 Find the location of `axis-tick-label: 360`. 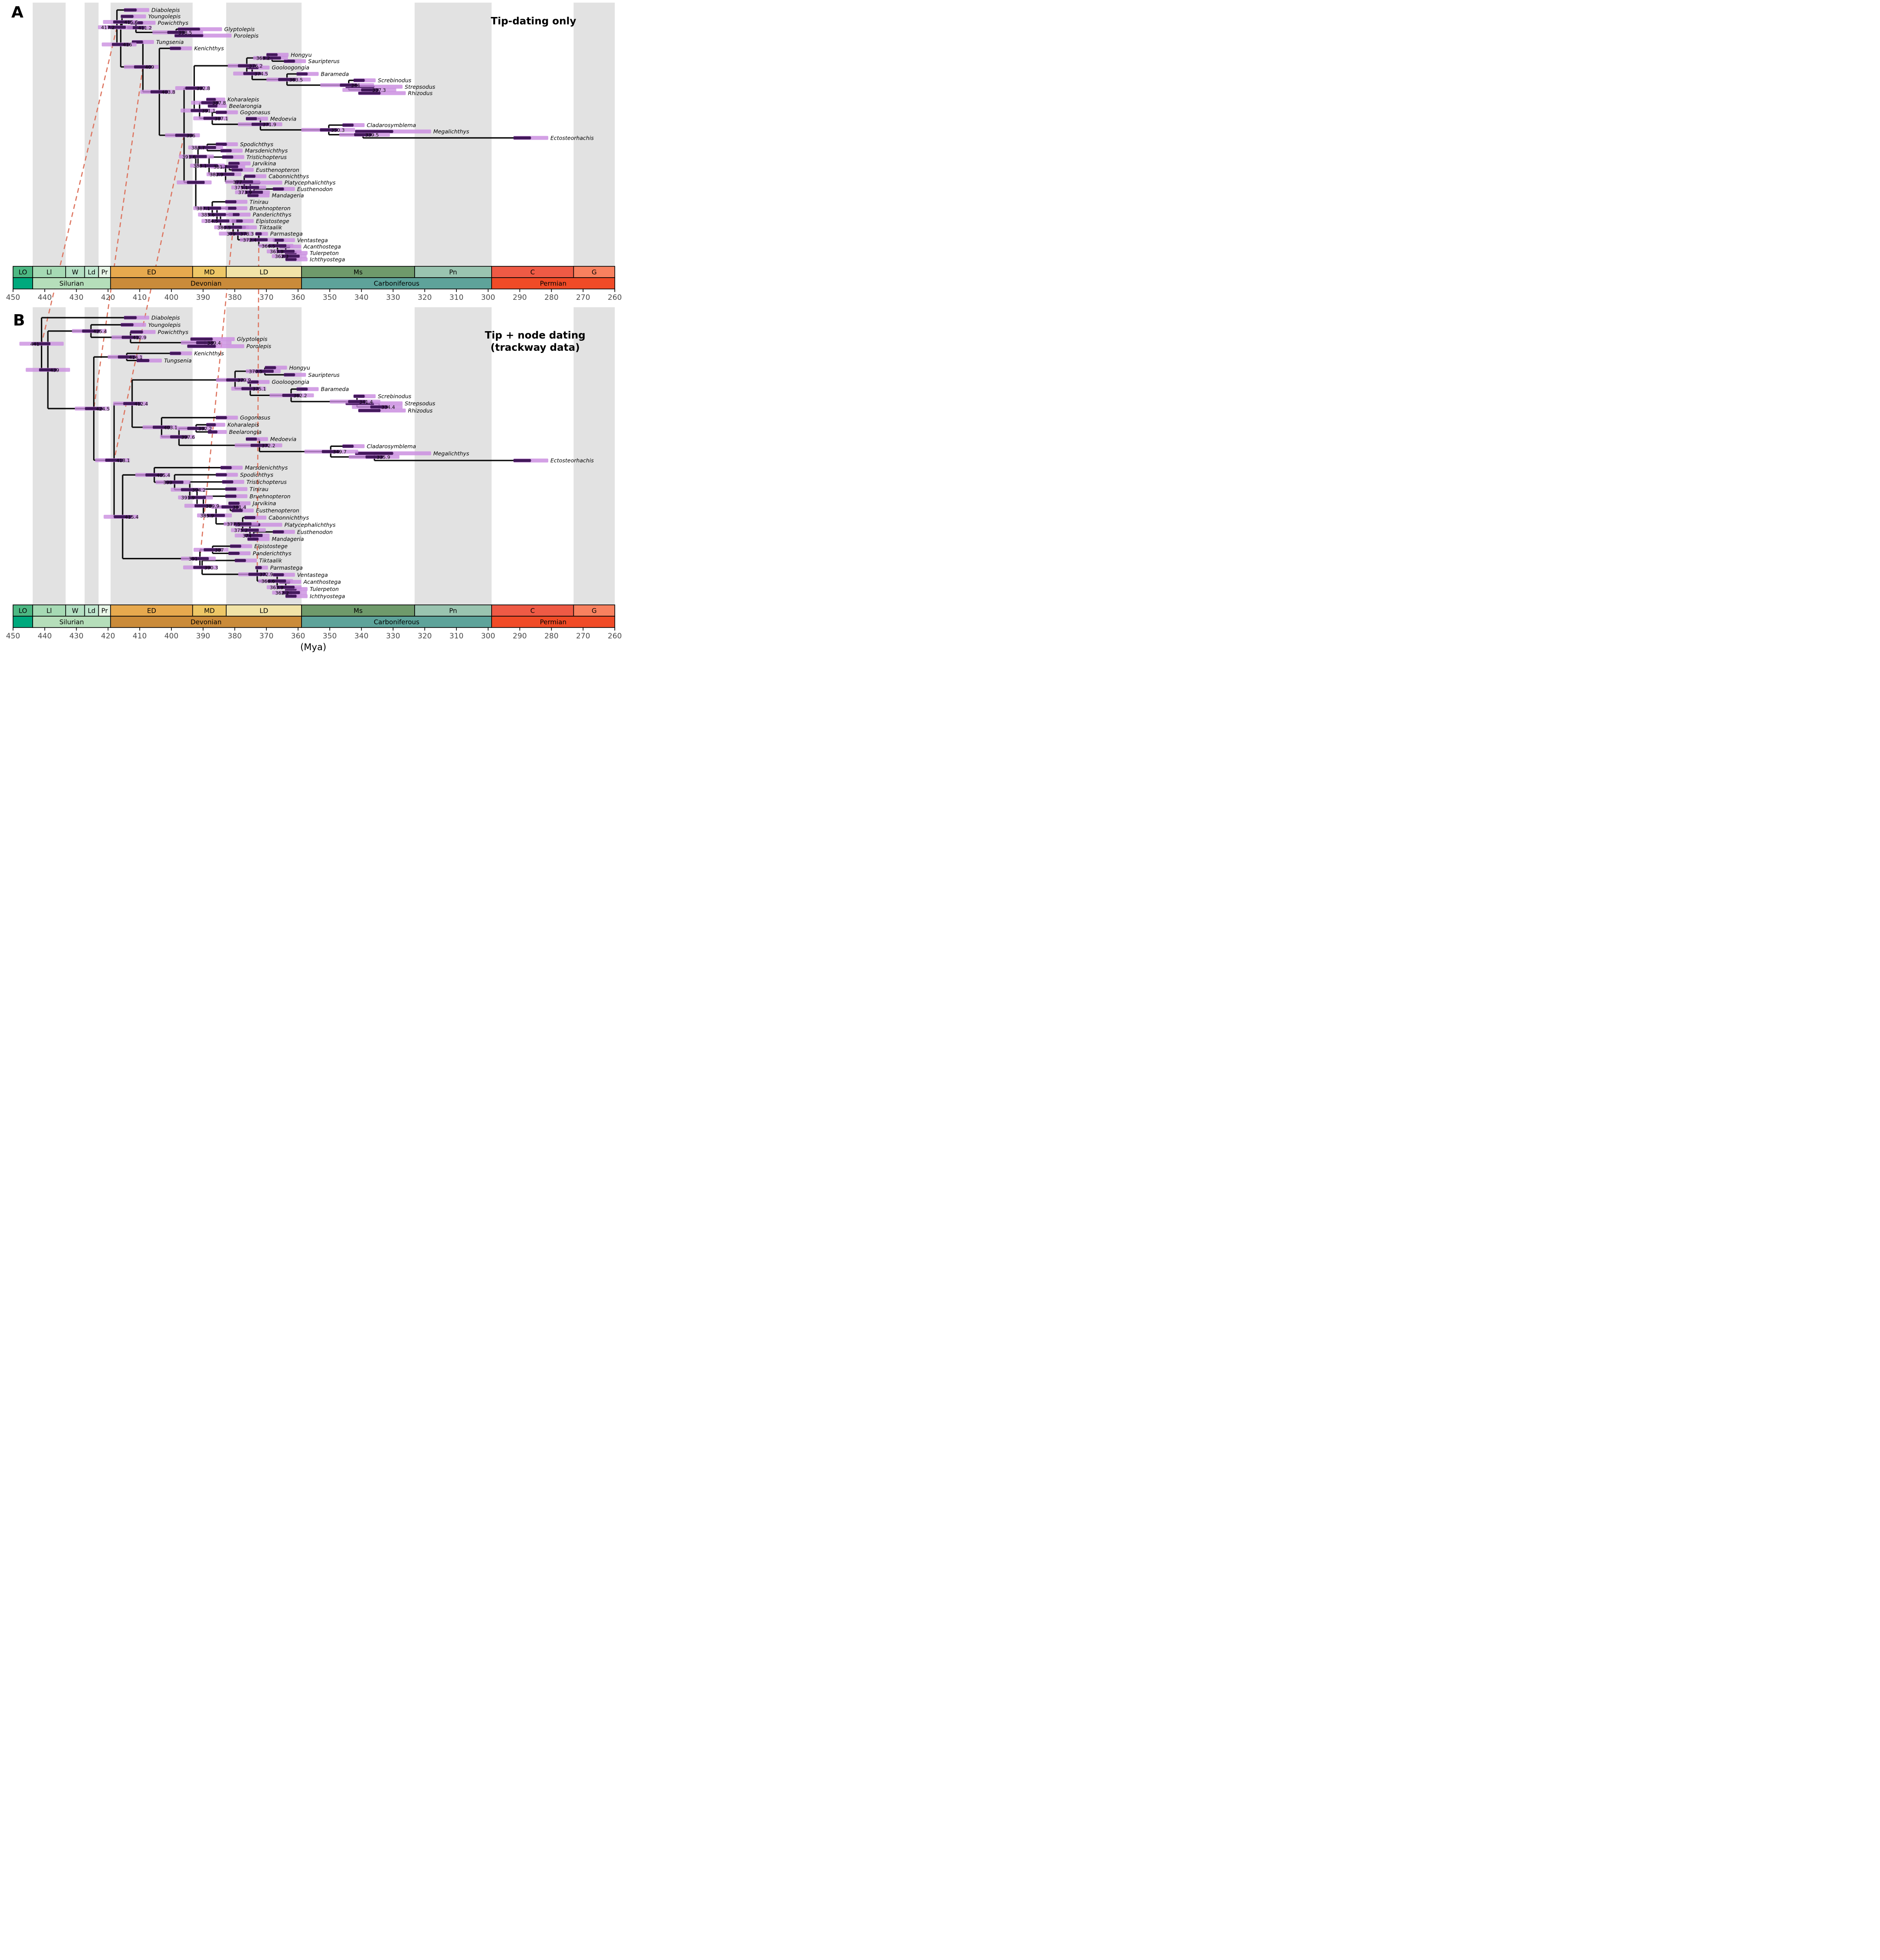

axis-tick-label: 360 is located at coordinates (298, 636).